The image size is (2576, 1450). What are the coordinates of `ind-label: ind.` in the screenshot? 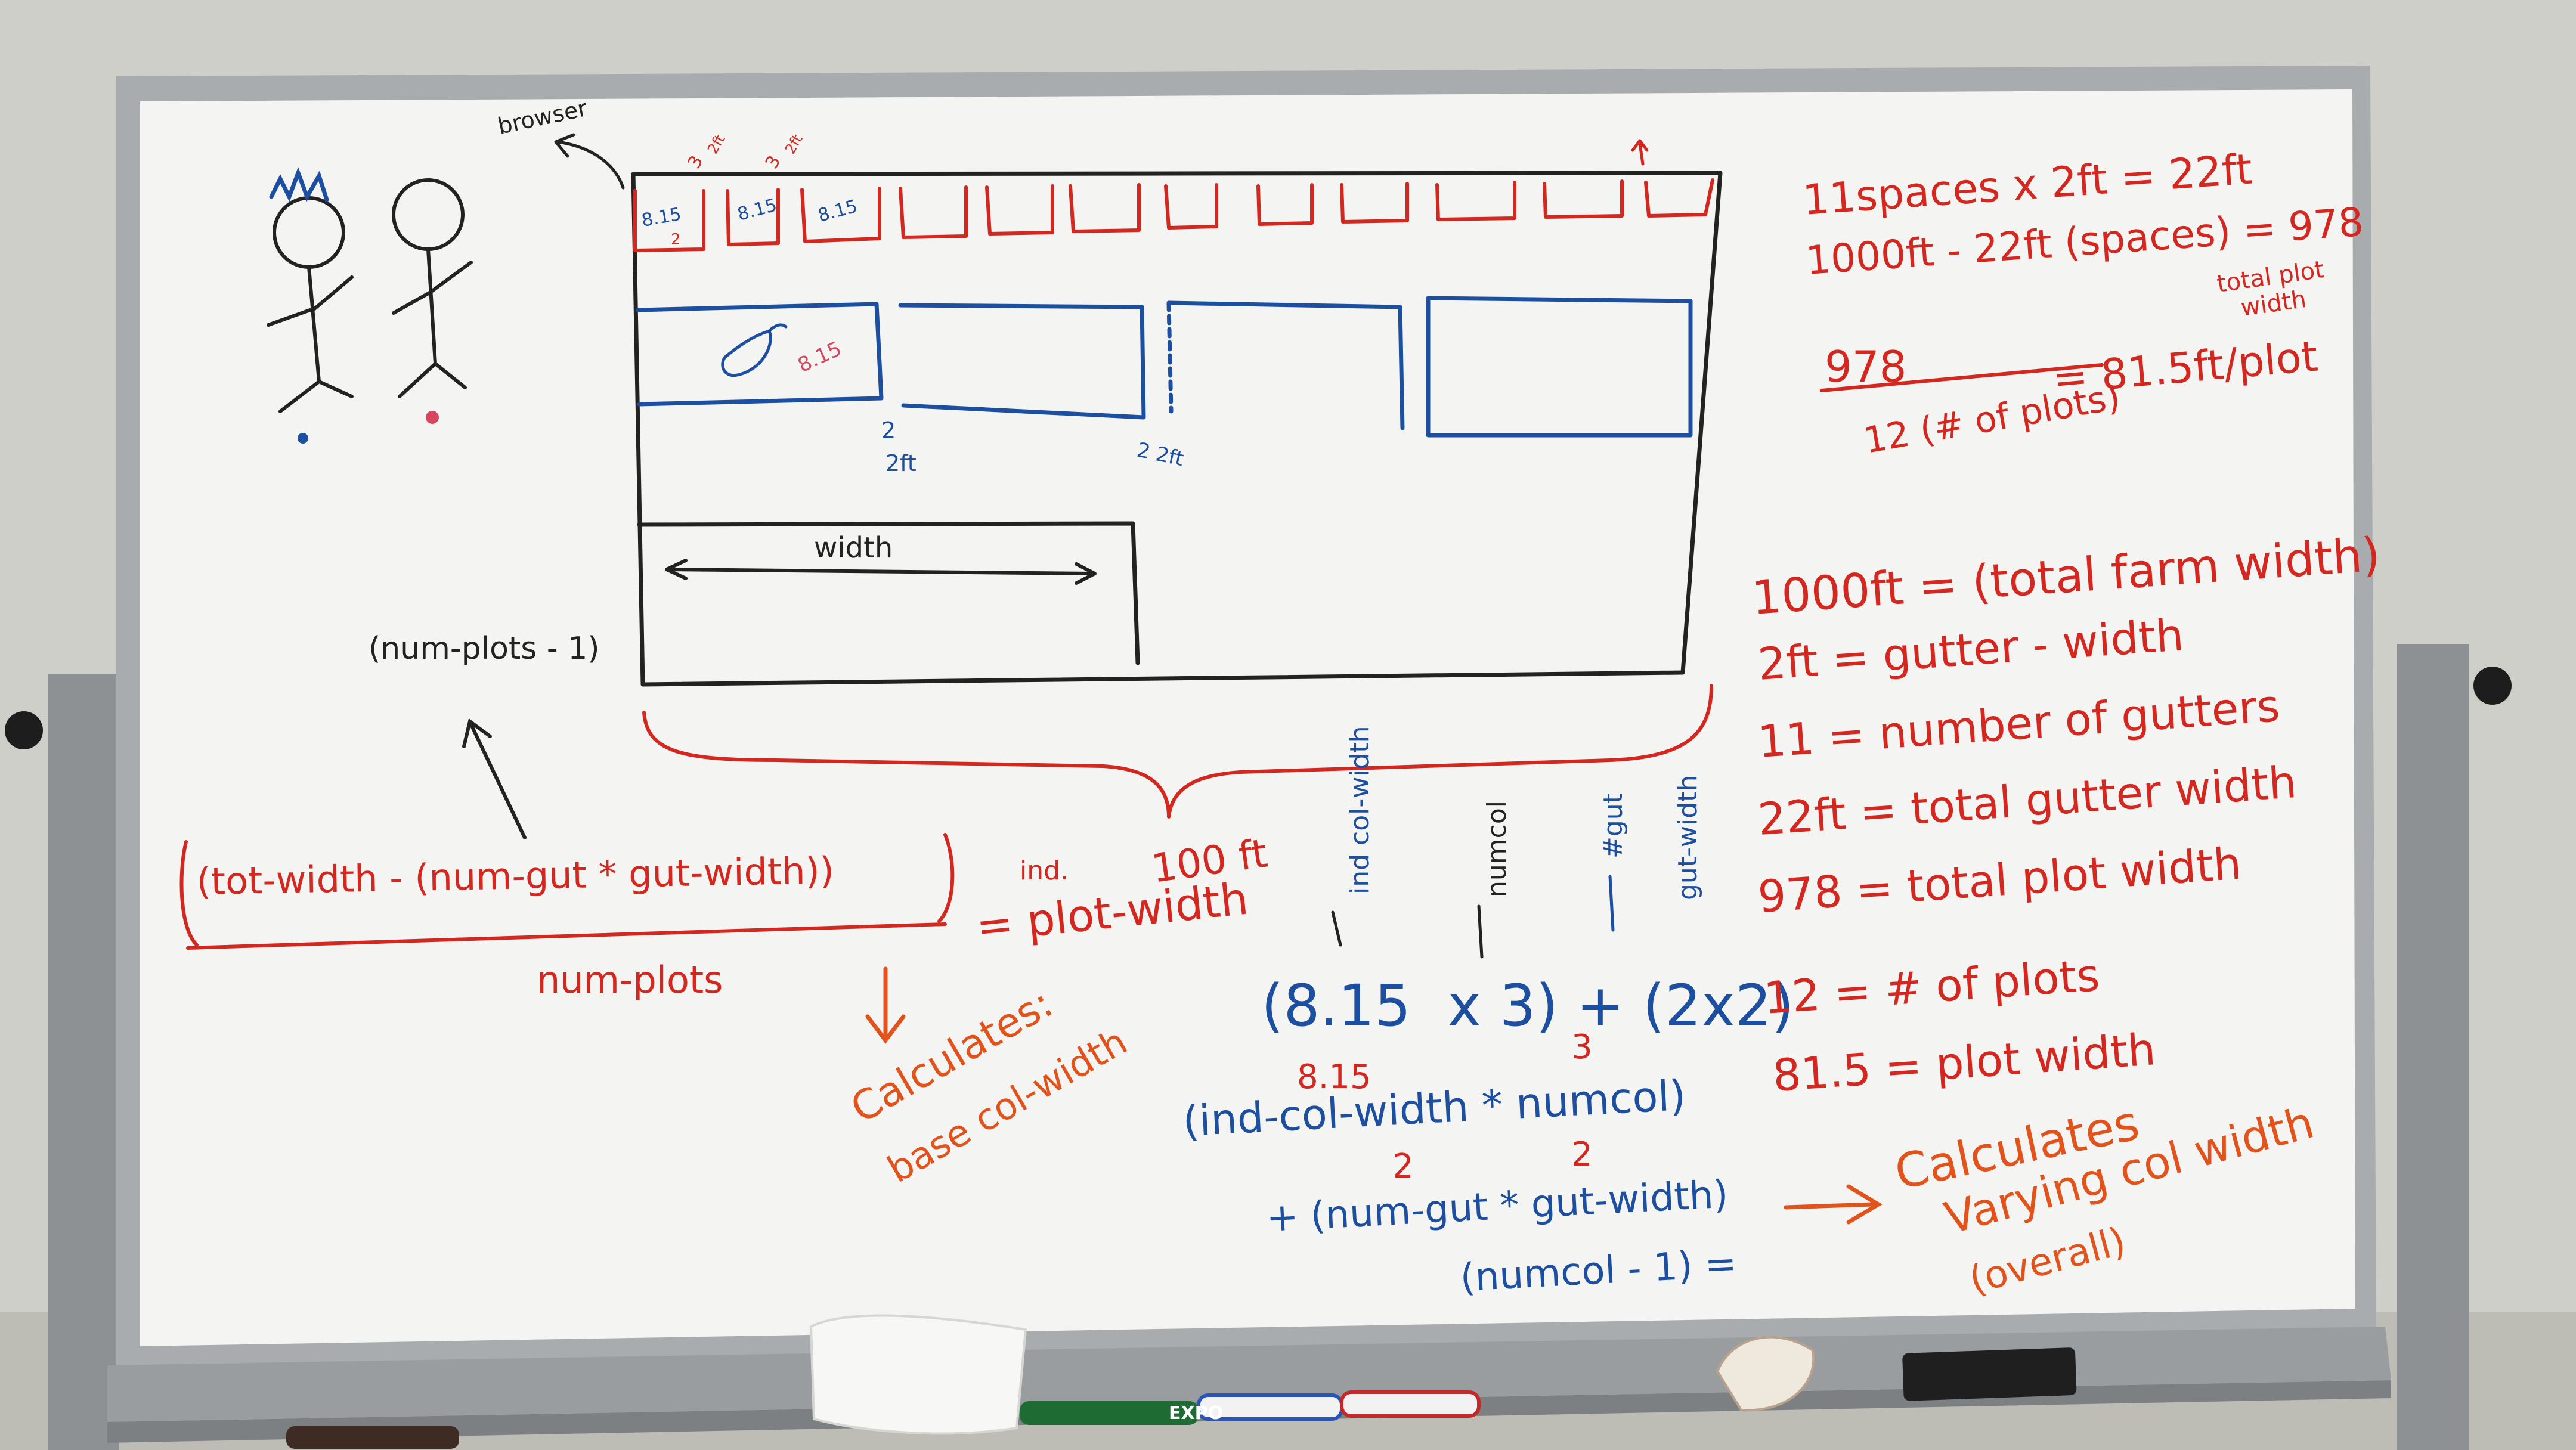 It's located at (1044, 871).